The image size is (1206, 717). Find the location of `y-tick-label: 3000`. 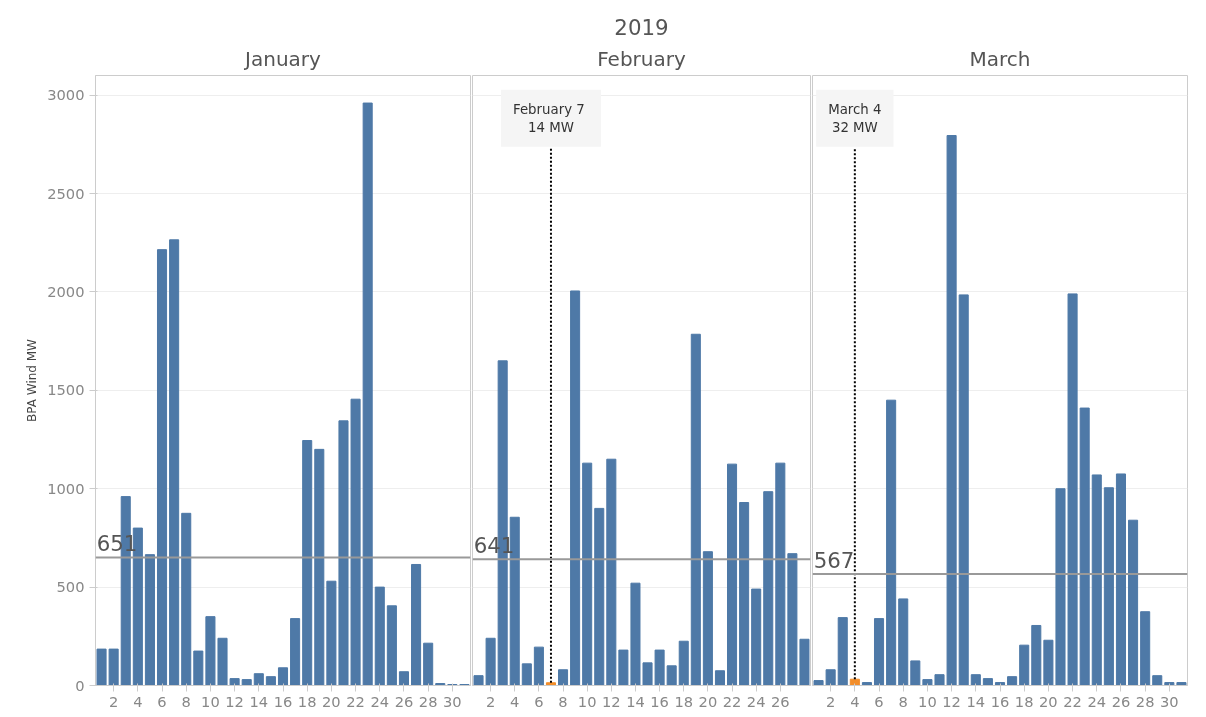

y-tick-label: 3000 is located at coordinates (66, 95).